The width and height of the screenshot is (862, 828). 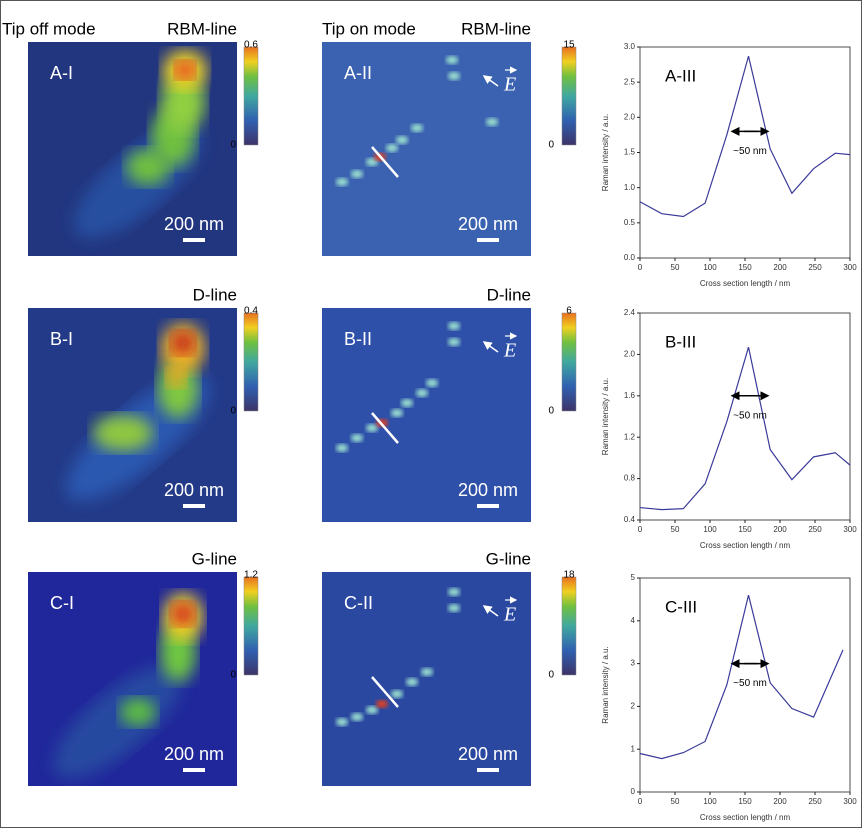 I want to click on y-tick-label: 1.0, so click(x=630, y=187).